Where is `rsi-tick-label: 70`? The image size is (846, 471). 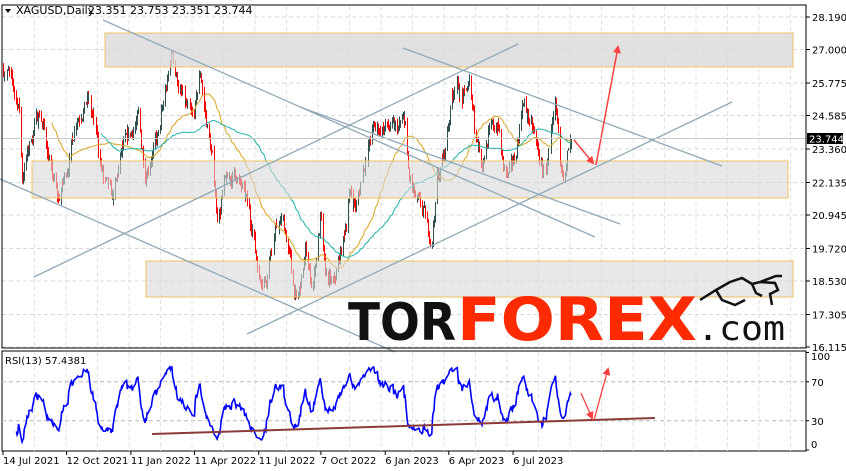 rsi-tick-label: 70 is located at coordinates (817, 383).